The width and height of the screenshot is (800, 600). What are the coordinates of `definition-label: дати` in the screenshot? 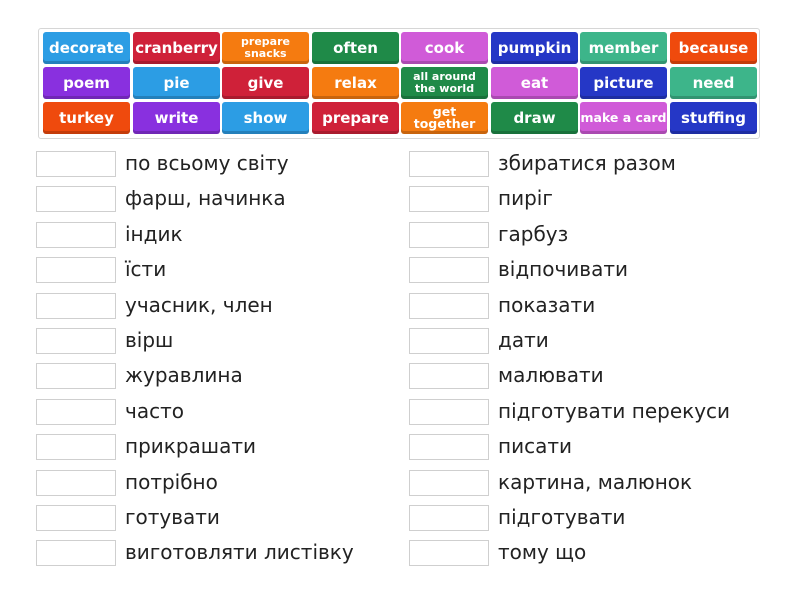 It's located at (523, 340).